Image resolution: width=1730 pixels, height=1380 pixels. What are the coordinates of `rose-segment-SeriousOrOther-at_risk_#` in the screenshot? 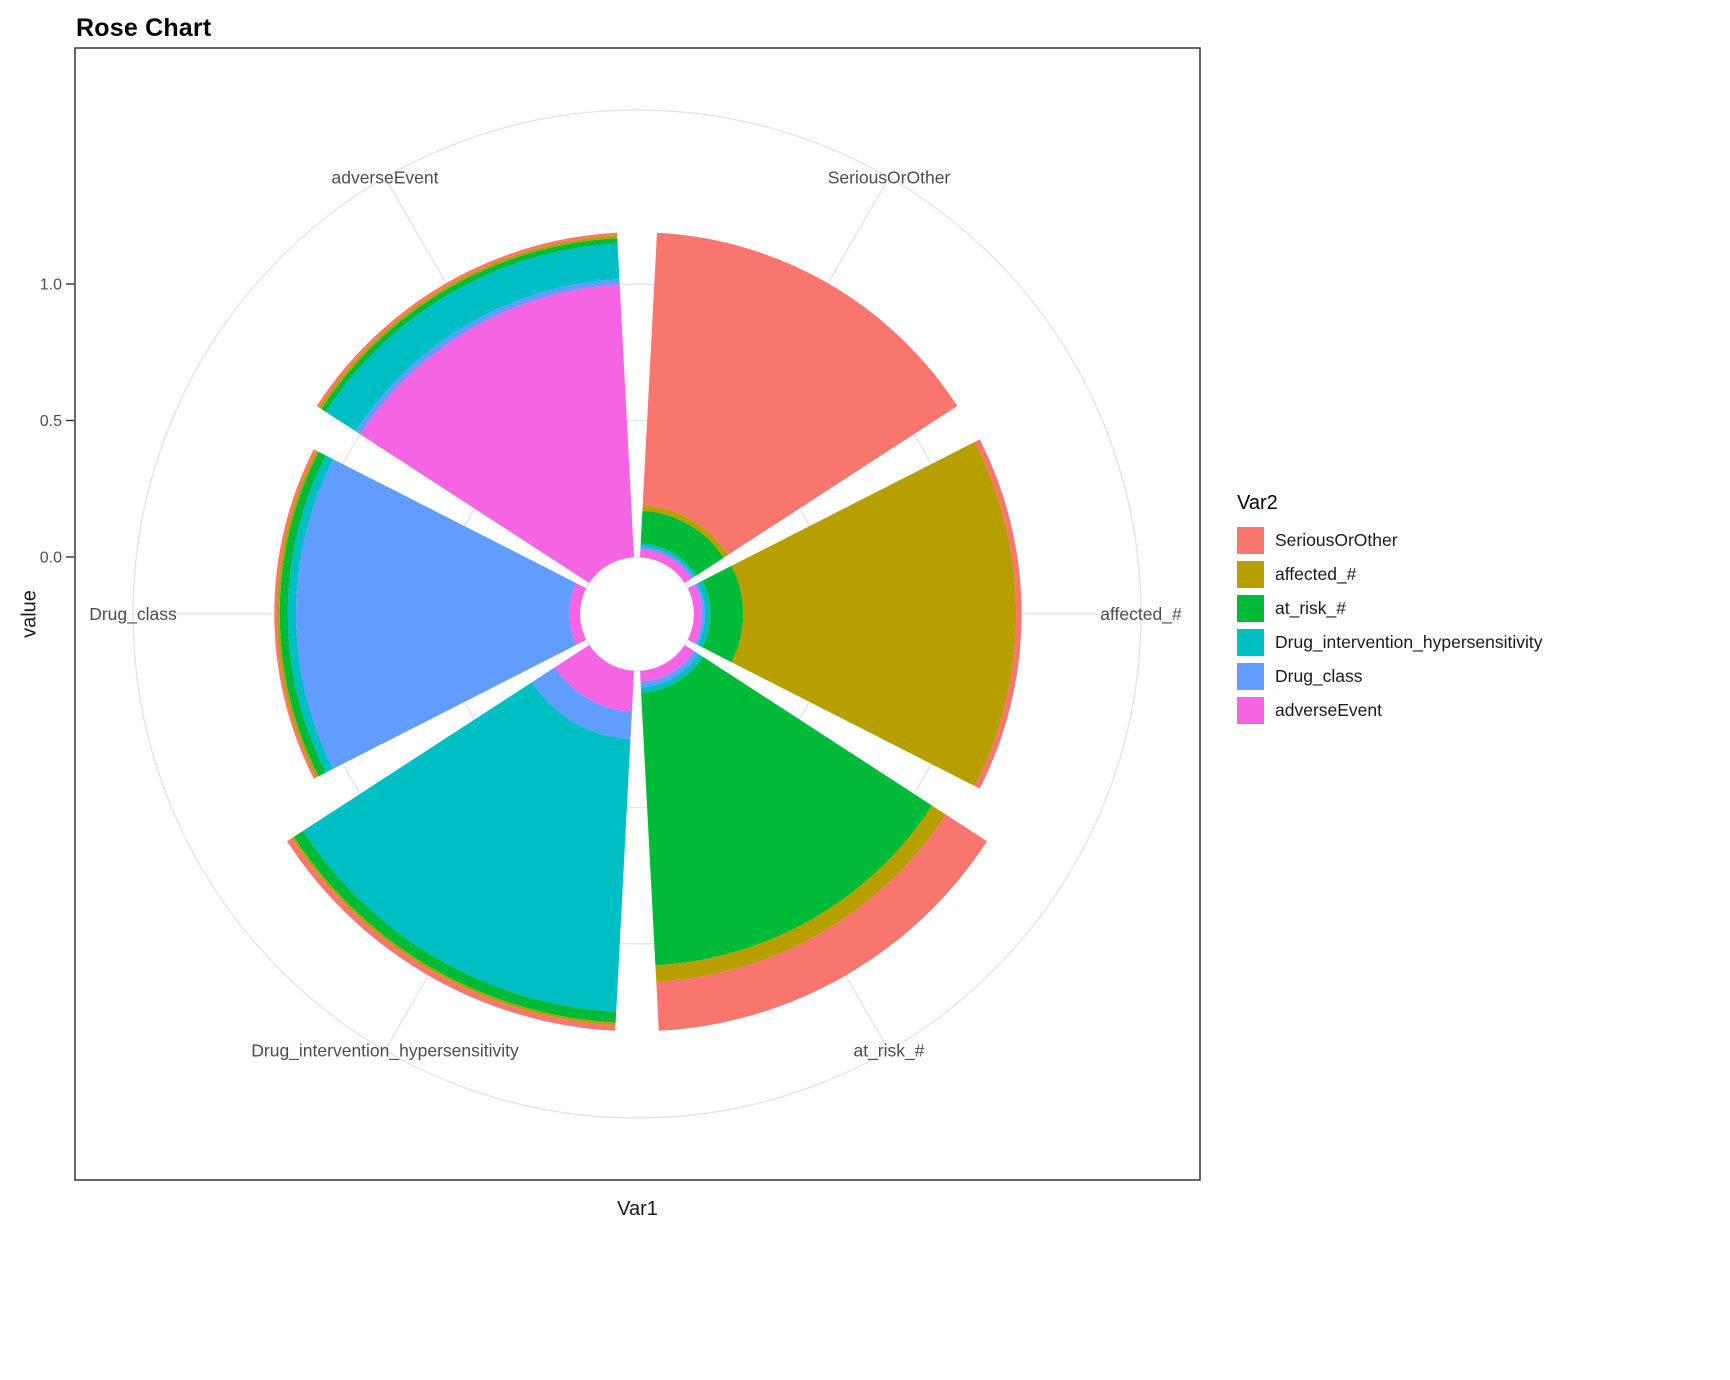 It's located at (682, 543).